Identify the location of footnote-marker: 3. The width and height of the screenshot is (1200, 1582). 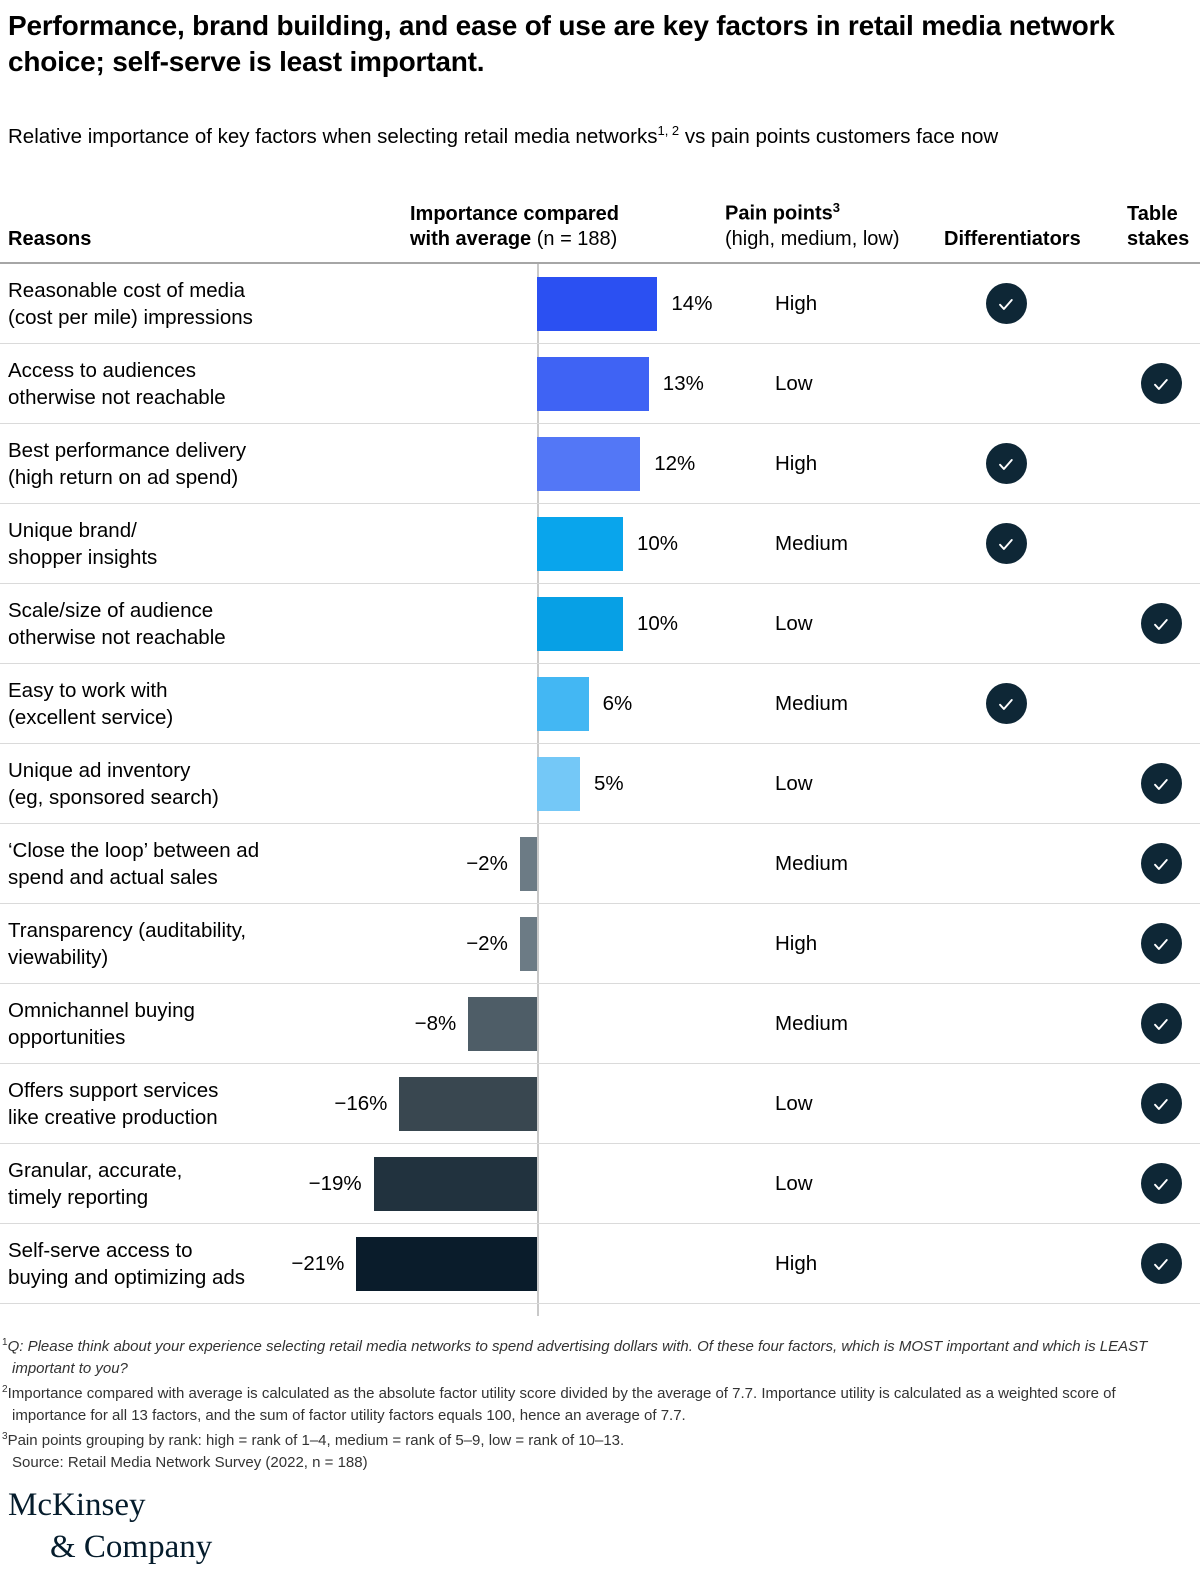
(5, 1436).